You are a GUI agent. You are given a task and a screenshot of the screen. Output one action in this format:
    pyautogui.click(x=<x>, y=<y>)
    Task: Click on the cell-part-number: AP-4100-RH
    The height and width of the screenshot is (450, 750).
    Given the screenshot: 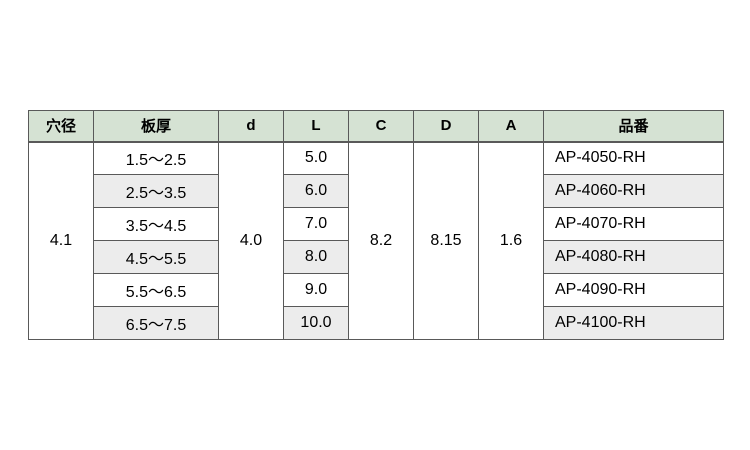 What is the action you would take?
    pyautogui.click(x=633, y=323)
    